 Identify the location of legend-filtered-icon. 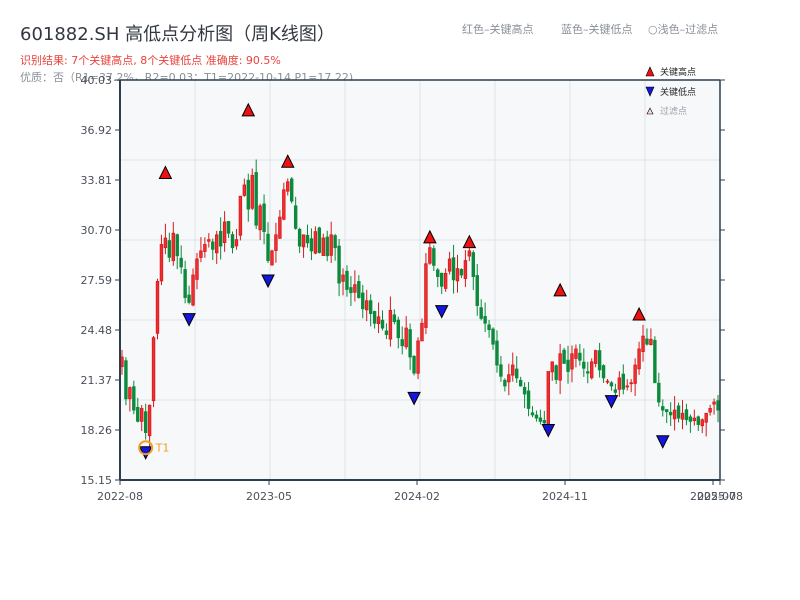
(650, 111).